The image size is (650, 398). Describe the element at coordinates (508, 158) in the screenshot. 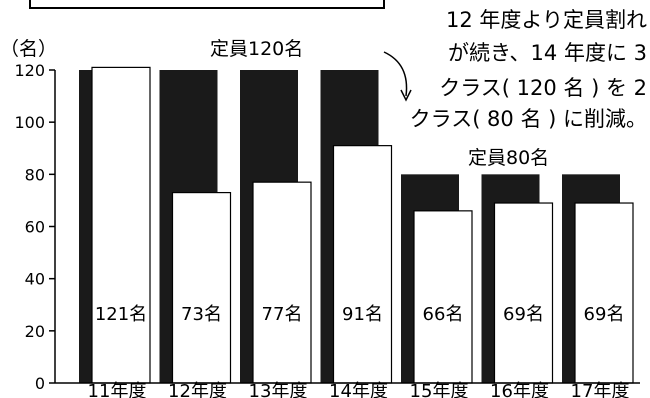

I see `annotation-capacity-80: 定員80名` at that location.